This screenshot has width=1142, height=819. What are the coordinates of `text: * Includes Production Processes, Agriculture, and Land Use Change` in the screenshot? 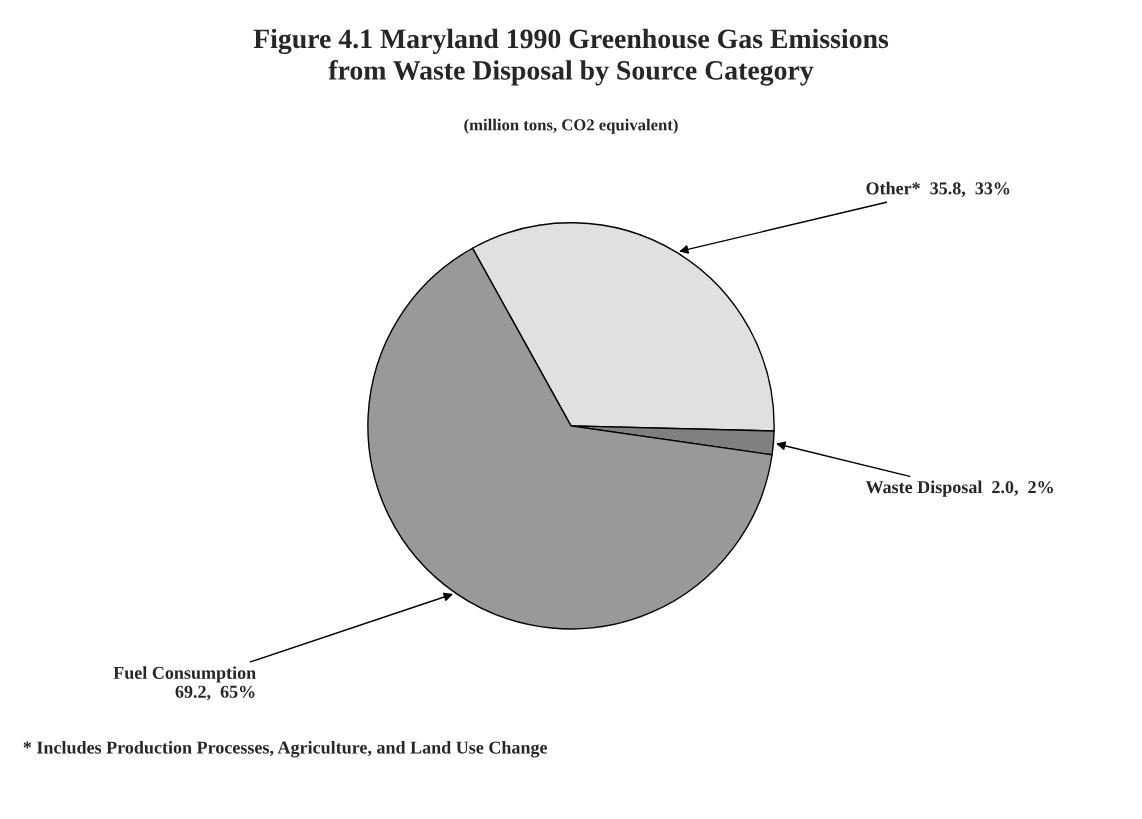 It's located at (285, 749).